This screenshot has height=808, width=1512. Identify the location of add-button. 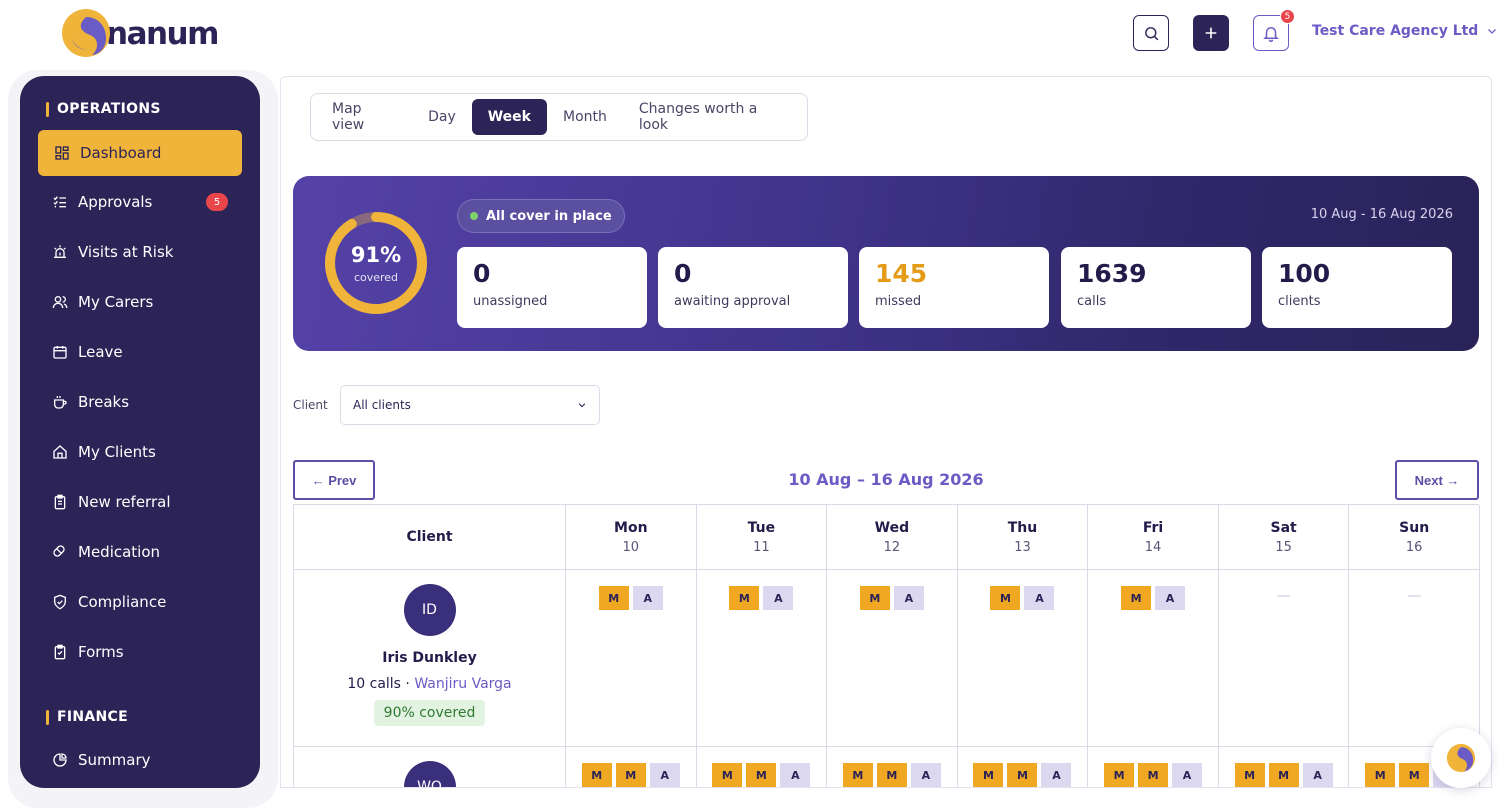
(1211, 33).